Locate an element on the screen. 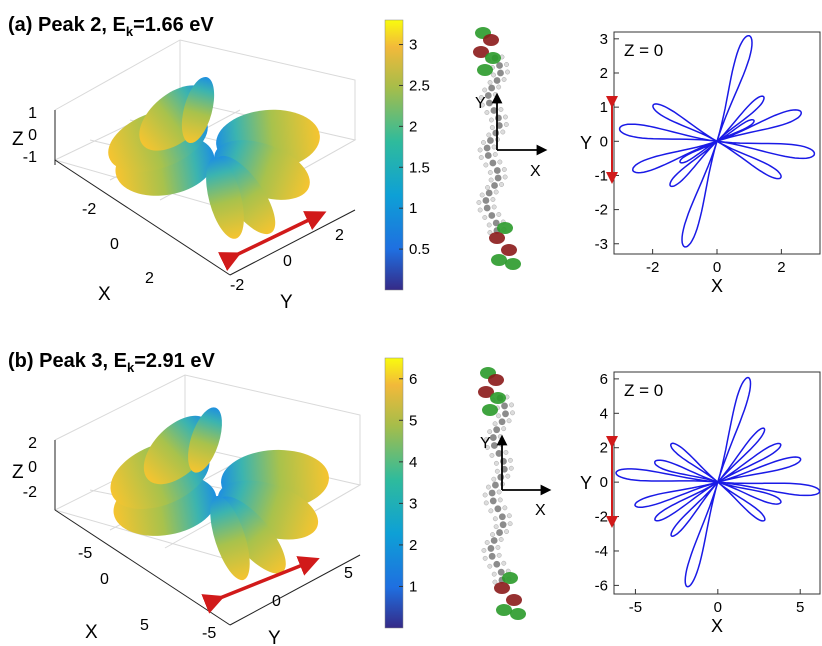 The image size is (822, 646). panel-b-z-tick: 2 is located at coordinates (32, 443).